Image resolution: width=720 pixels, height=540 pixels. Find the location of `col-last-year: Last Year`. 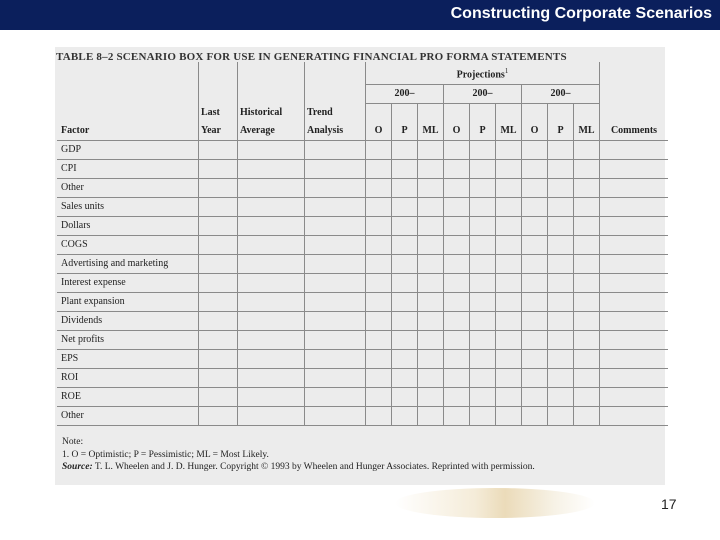

col-last-year: Last Year is located at coordinates (218, 122).